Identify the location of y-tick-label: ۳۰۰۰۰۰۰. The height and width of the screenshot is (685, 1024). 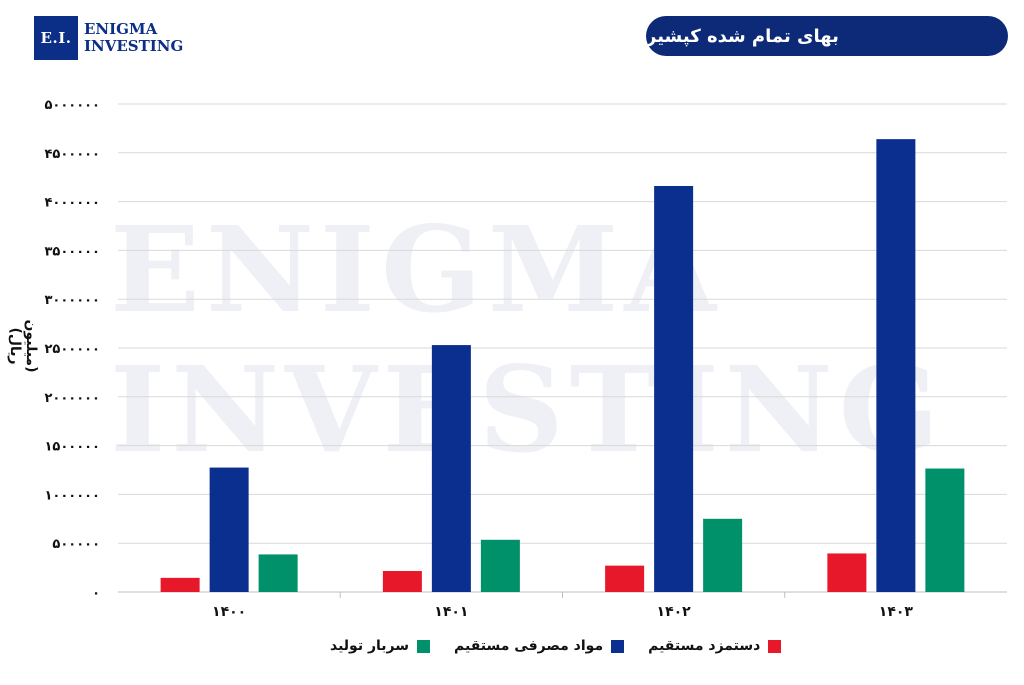
(72, 300).